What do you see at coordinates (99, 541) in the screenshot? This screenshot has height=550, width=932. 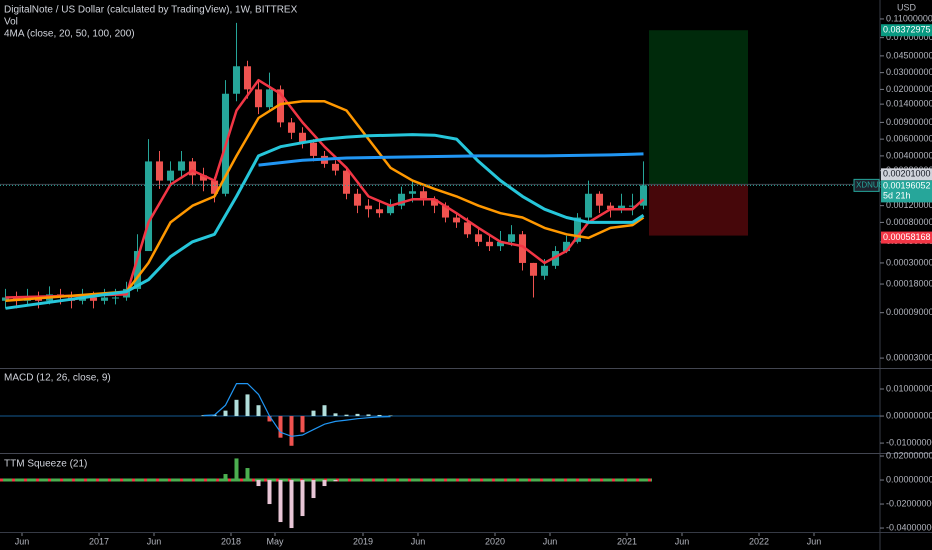 I see `x-tick-label: 2017` at bounding box center [99, 541].